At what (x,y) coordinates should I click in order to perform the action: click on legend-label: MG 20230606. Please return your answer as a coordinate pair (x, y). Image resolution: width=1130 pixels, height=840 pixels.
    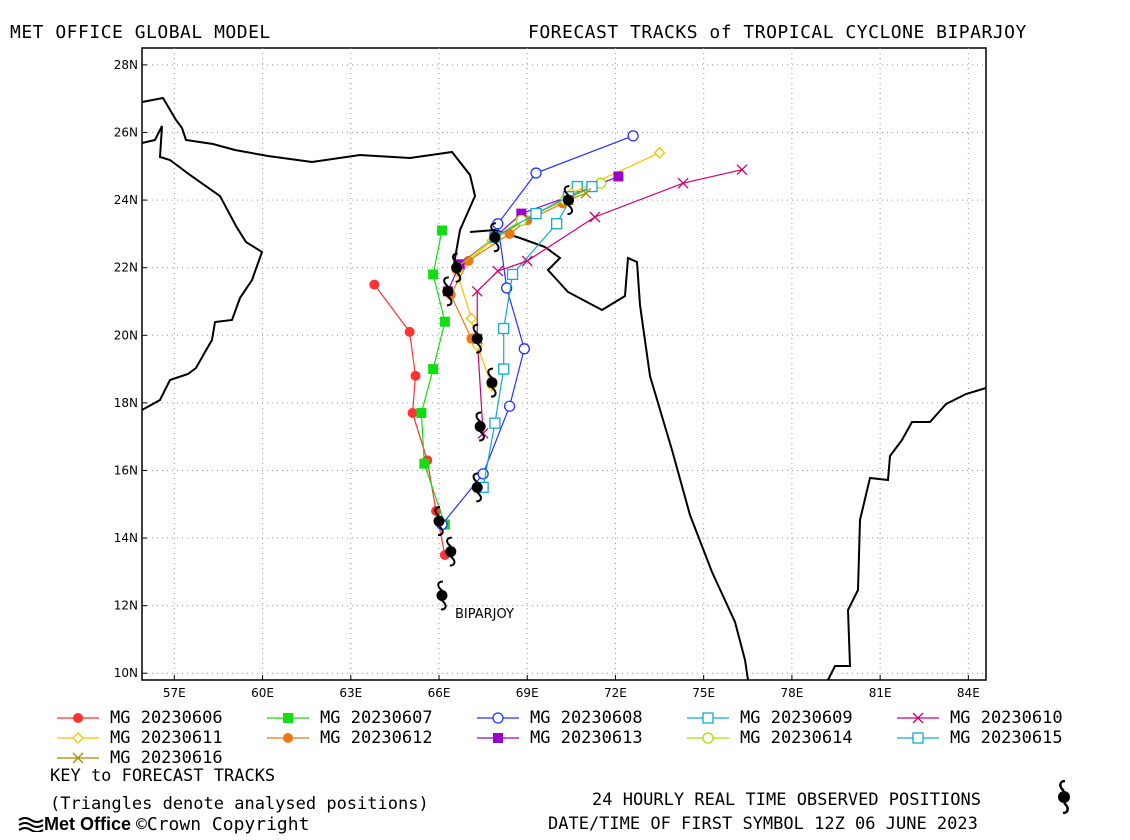
    Looking at the image, I should click on (166, 718).